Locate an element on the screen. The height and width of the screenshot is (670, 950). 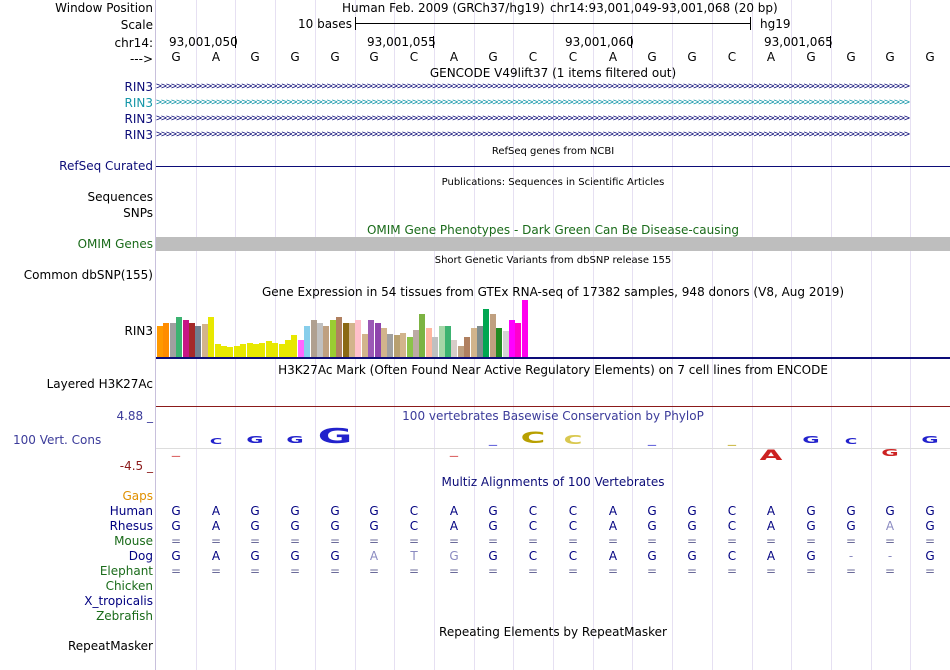
gencode-title: GENCODE V49lift37 (1 items filtered out) is located at coordinates (553, 73).